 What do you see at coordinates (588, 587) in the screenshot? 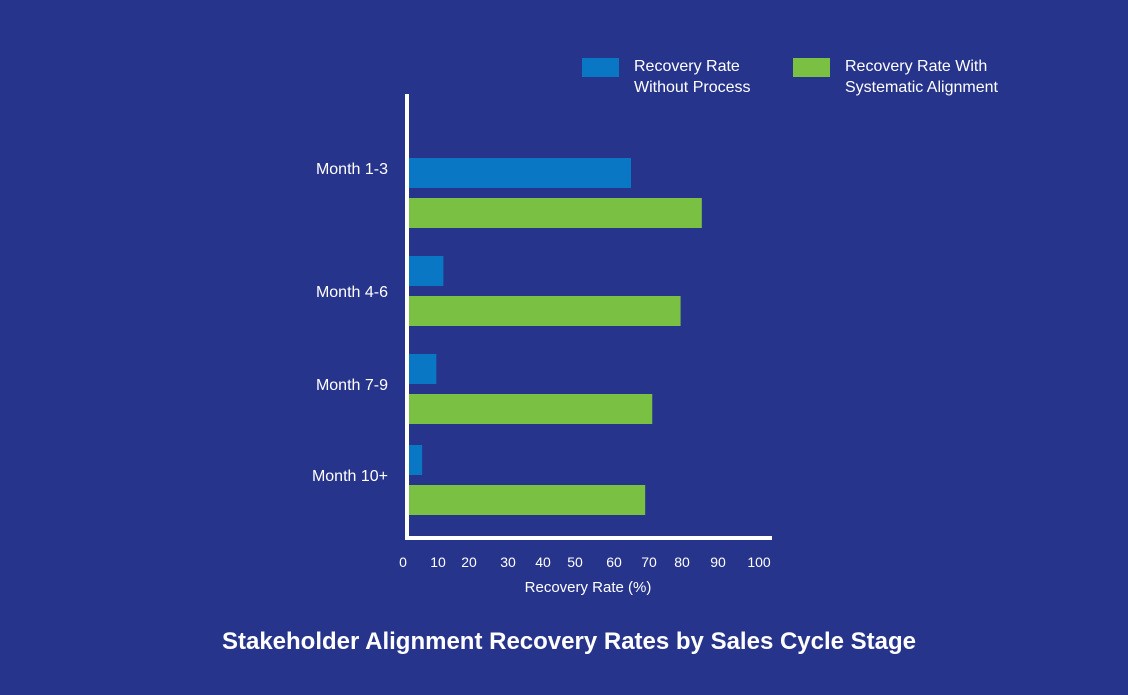
I see `x-axis-title: Recovery Rate (%)` at bounding box center [588, 587].